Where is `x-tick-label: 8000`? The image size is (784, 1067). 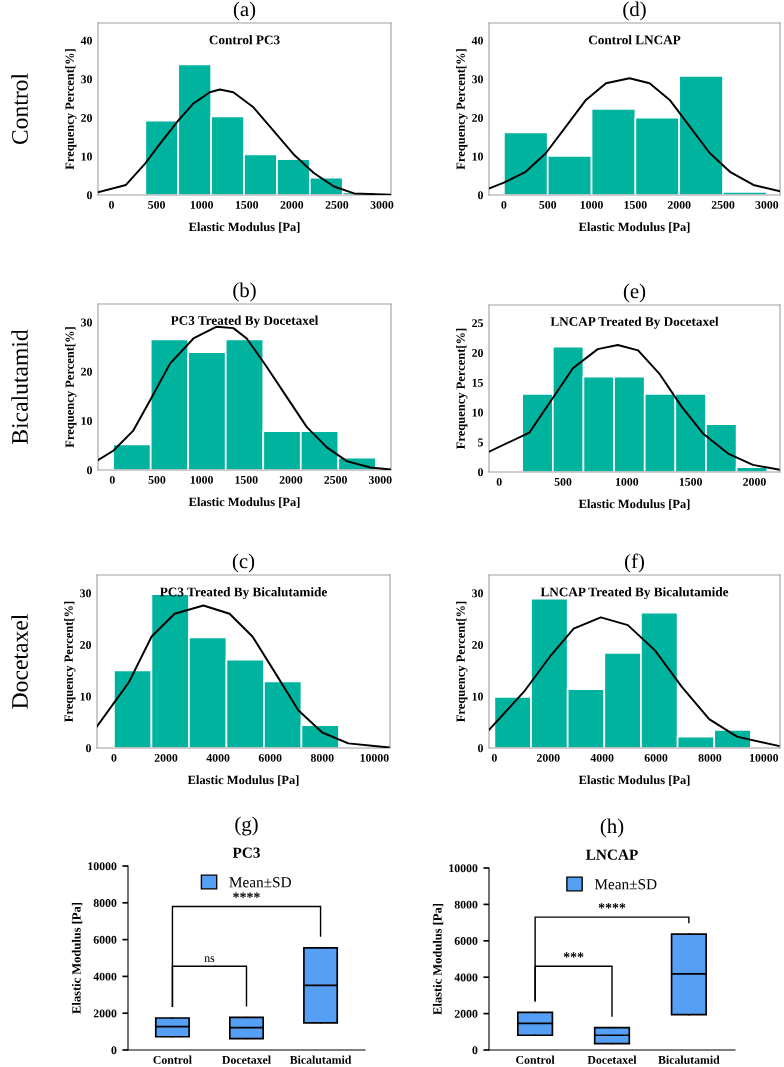
x-tick-label: 8000 is located at coordinates (322, 757).